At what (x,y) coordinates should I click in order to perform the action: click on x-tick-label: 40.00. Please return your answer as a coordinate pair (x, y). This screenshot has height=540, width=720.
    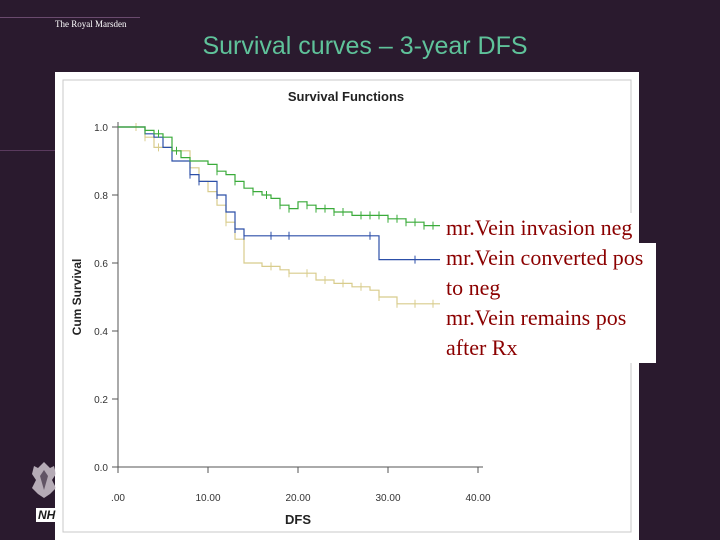
    Looking at the image, I should click on (477, 498).